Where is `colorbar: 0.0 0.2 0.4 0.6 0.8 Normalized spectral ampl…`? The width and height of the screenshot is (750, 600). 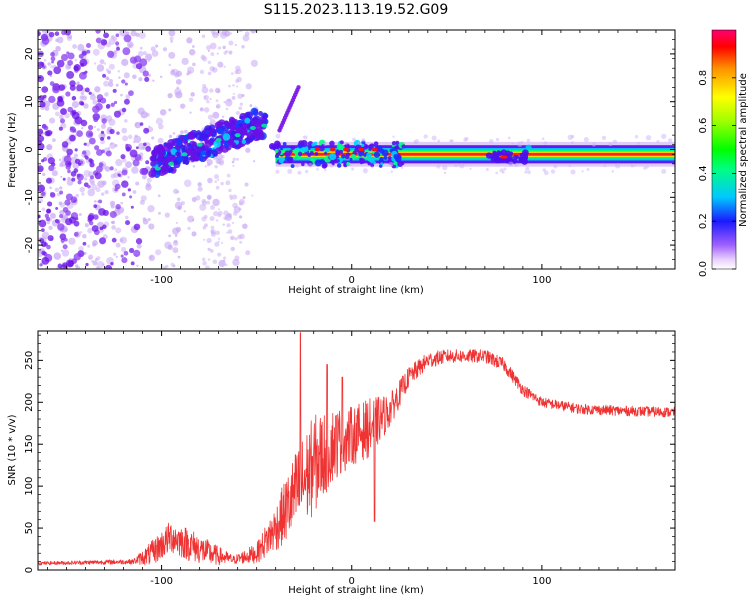
colorbar: 0.0 0.2 0.4 0.6 0.8 Normalized spectral ampl… is located at coordinates (723, 153).